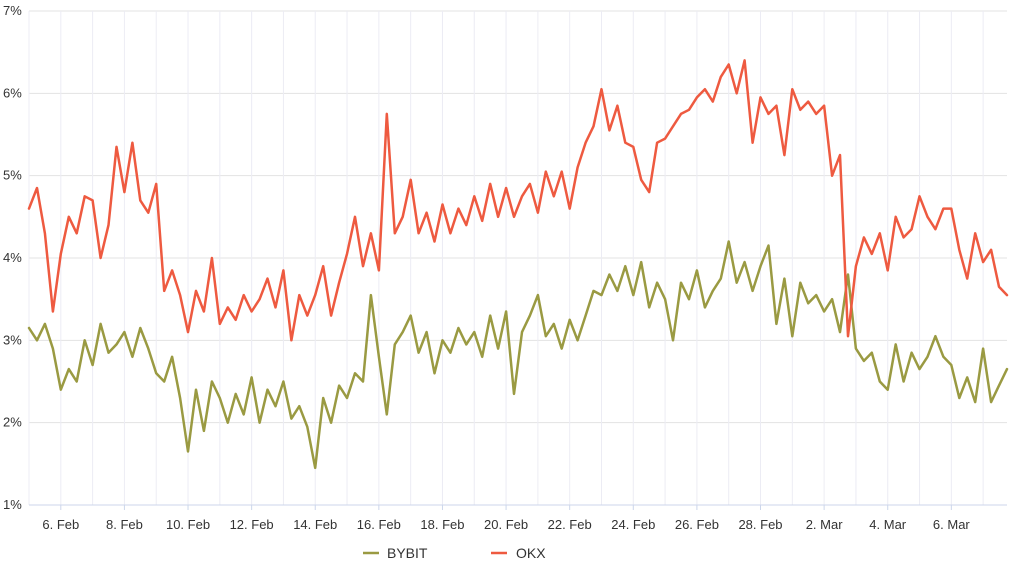  Describe the element at coordinates (12, 92) in the screenshot. I see `y-tick-label: 6%` at that location.